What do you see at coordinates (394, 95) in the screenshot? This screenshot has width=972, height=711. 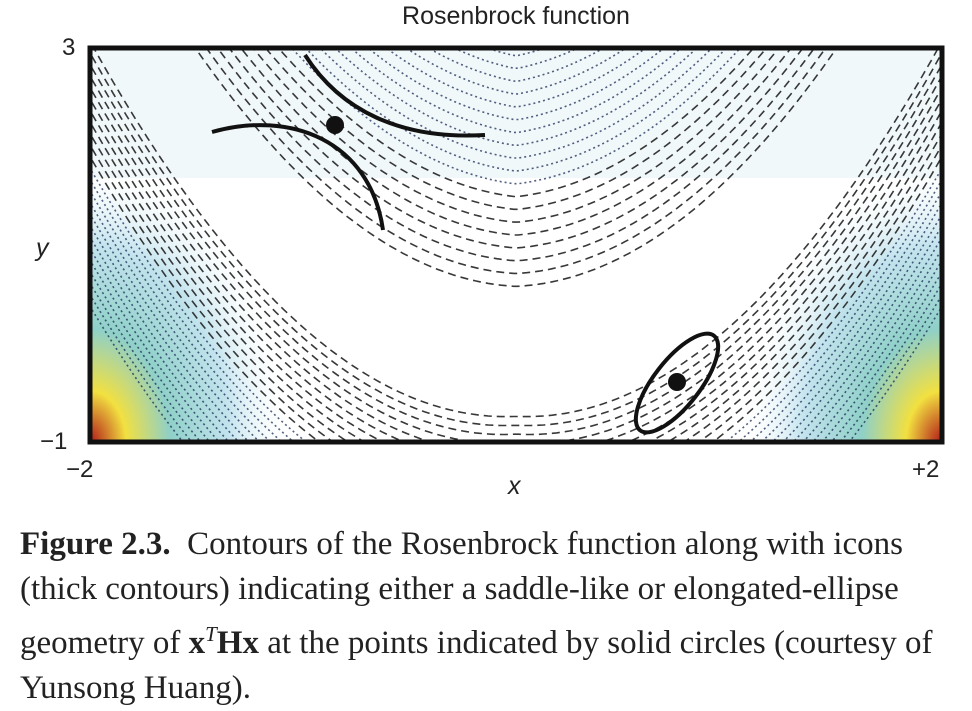 I see `saddle-contour-upper` at bounding box center [394, 95].